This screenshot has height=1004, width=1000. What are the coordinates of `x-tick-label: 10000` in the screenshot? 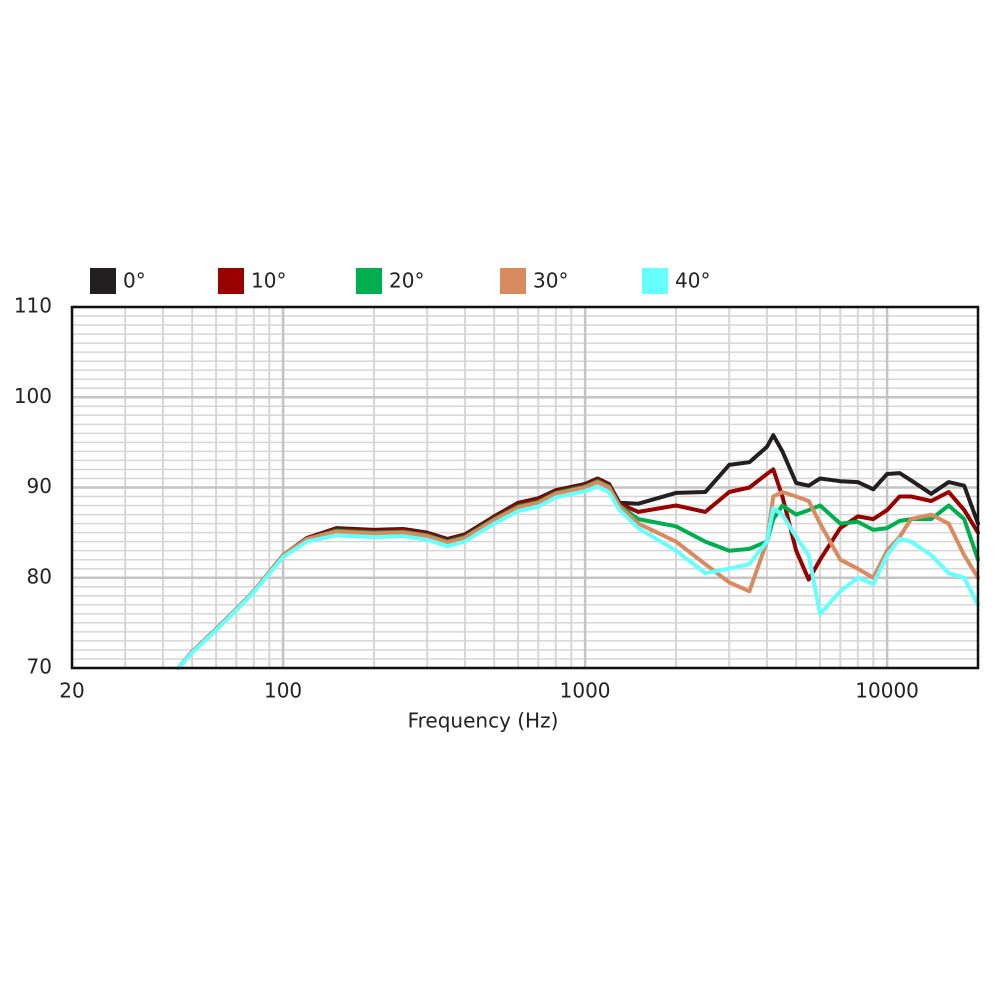 It's located at (887, 691).